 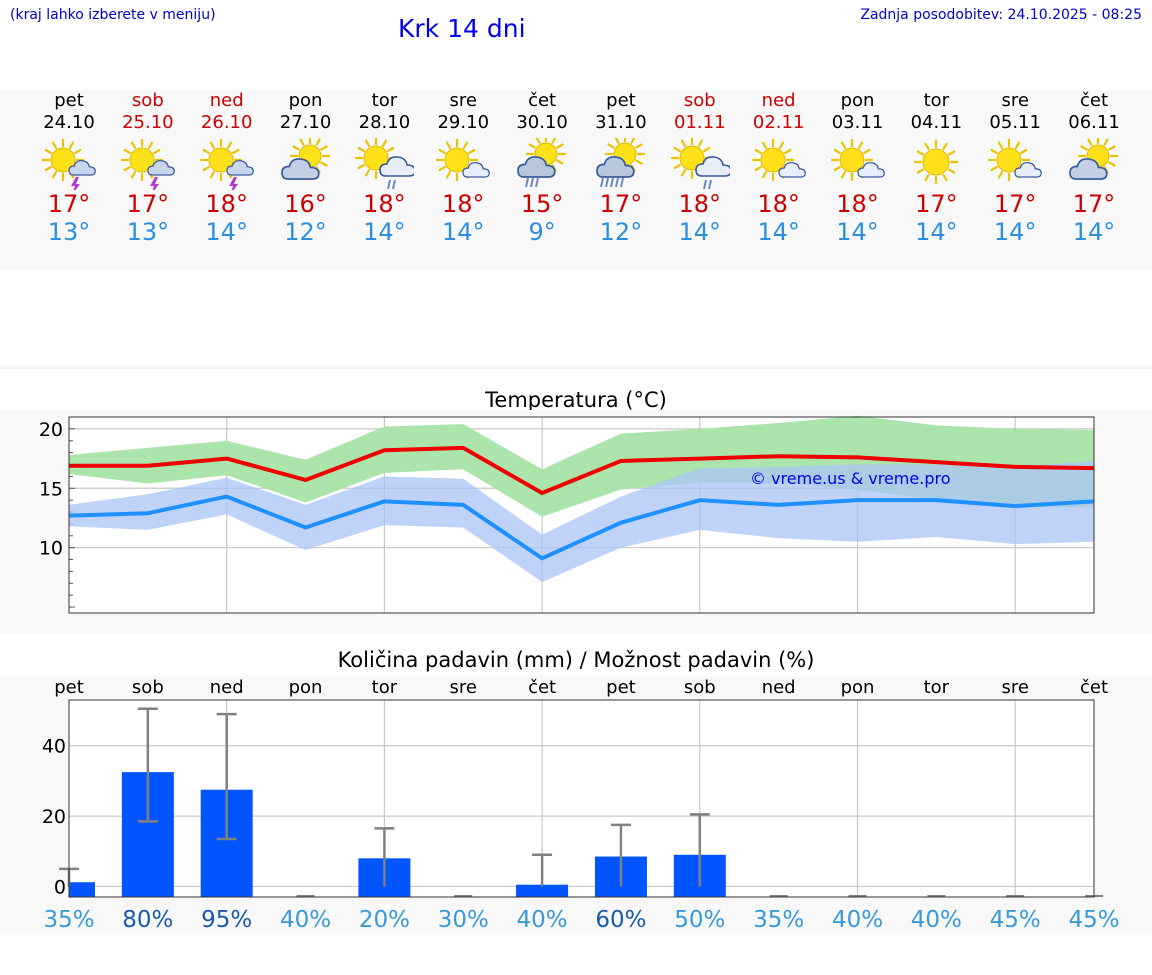 I want to click on day-column: pon 27.10 16° 12°, so click(x=306, y=168).